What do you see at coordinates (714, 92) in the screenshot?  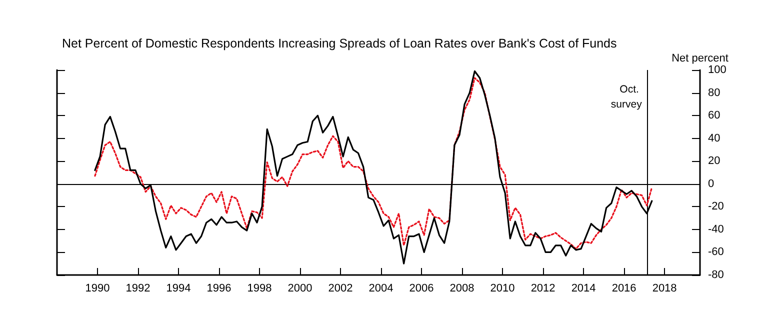 I see `y-tick-label: 80` at bounding box center [714, 92].